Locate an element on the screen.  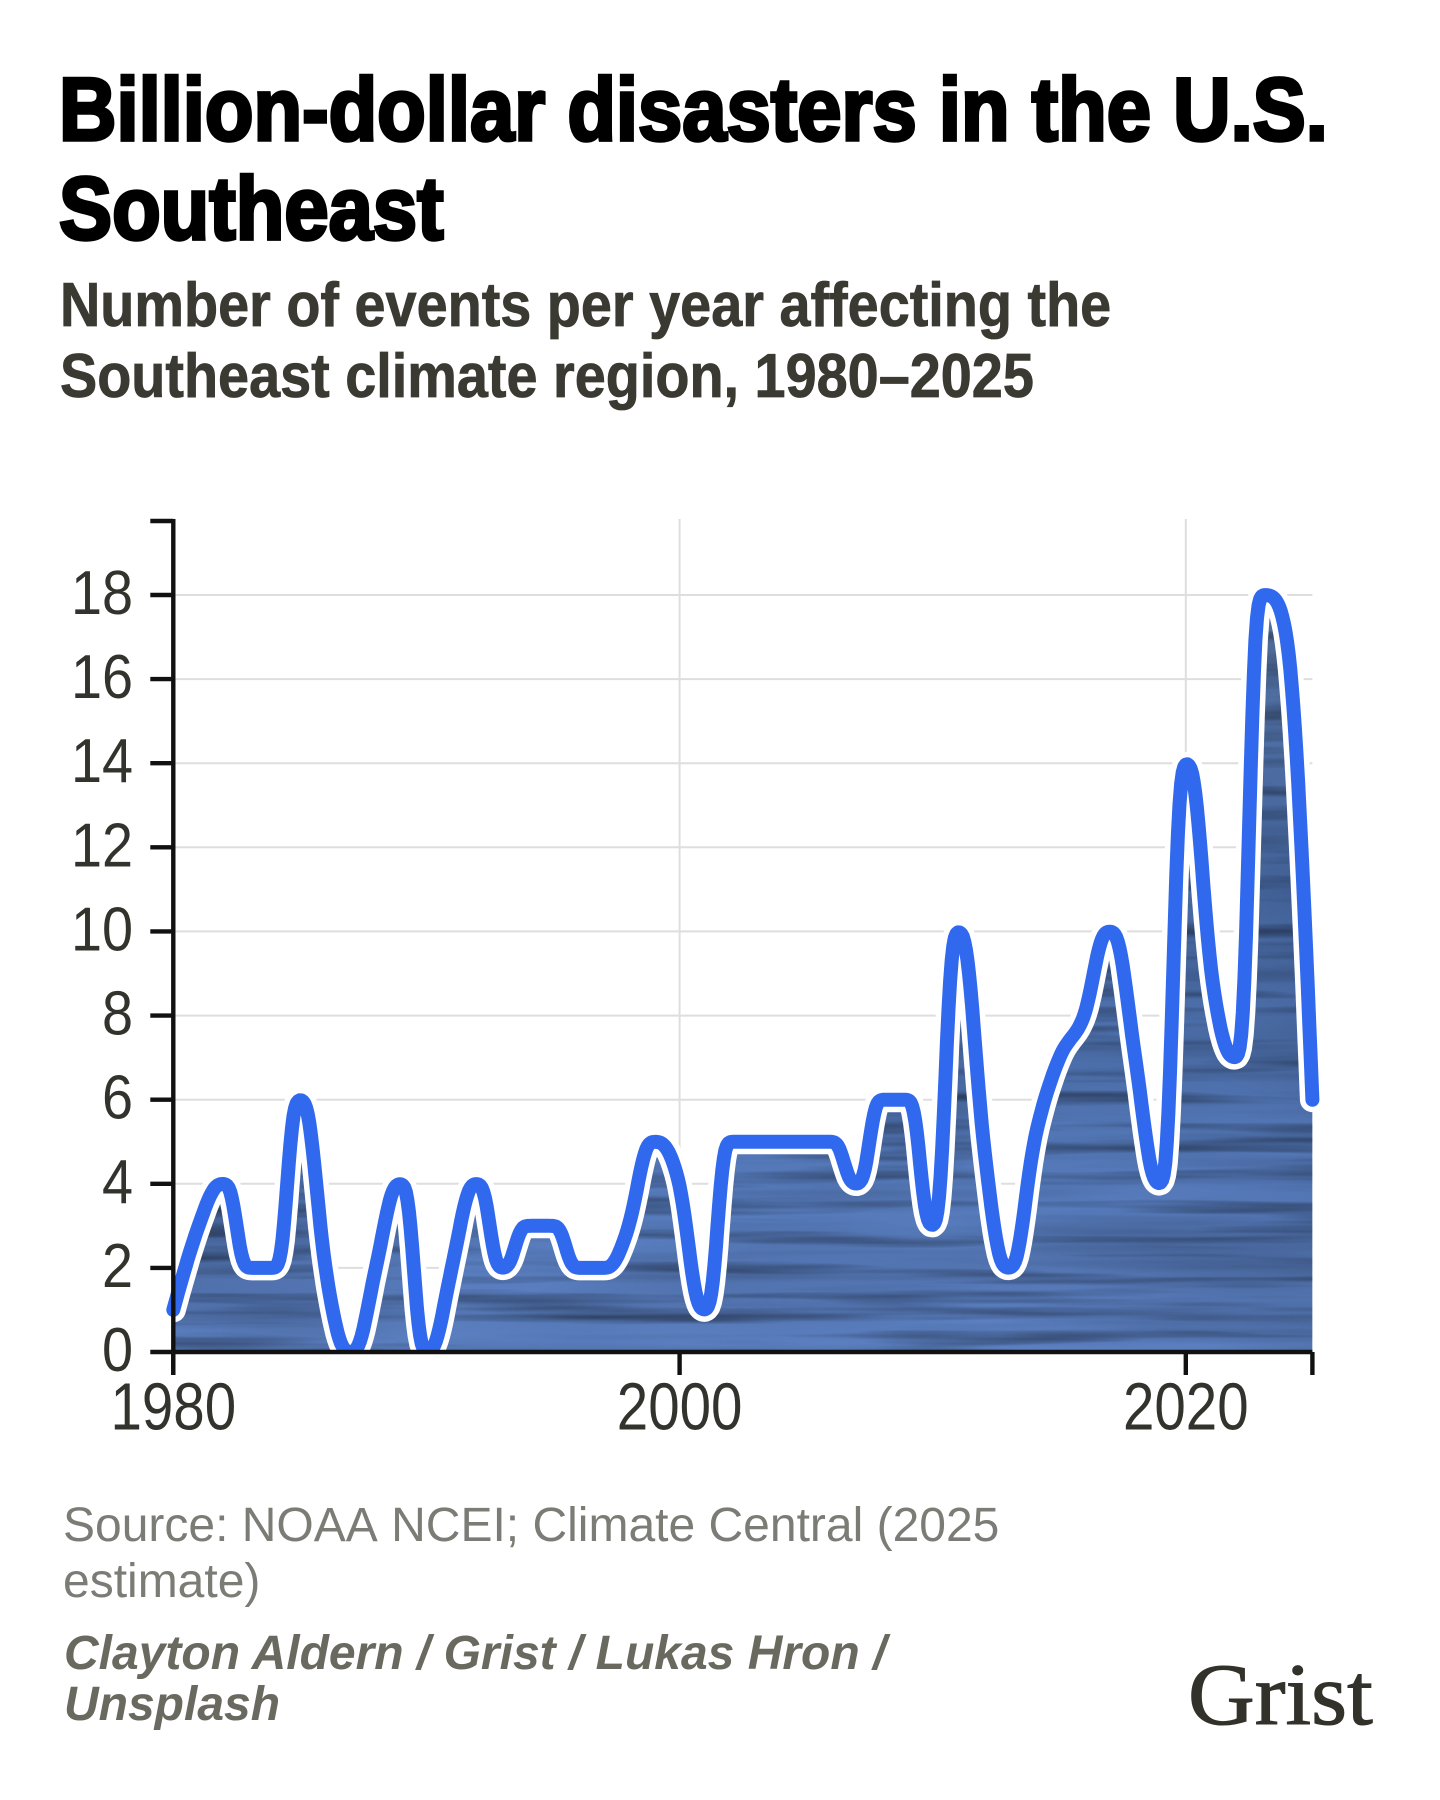
svg-text: 14 is located at coordinates (102, 762).